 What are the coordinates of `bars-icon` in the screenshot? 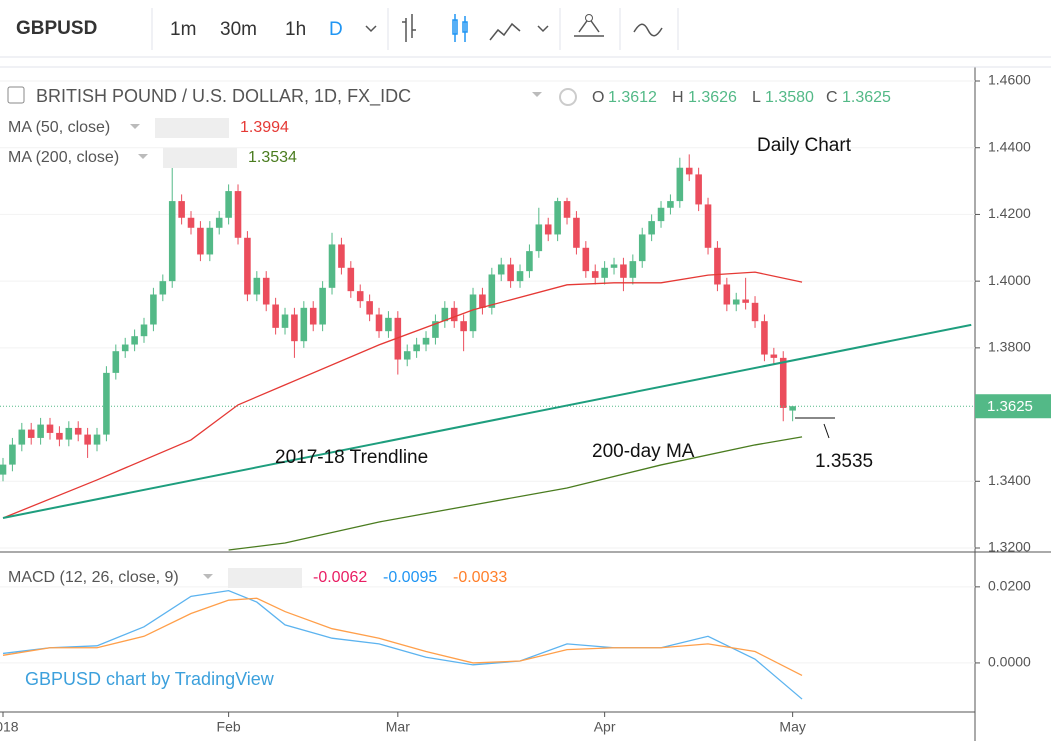 It's located at (409, 28).